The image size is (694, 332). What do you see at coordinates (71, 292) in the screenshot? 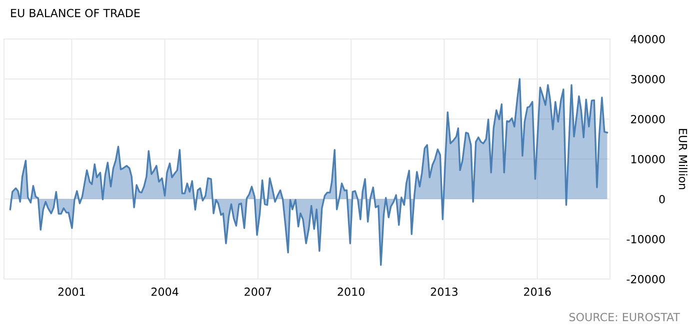
I see `x-tick-label: 2001` at bounding box center [71, 292].